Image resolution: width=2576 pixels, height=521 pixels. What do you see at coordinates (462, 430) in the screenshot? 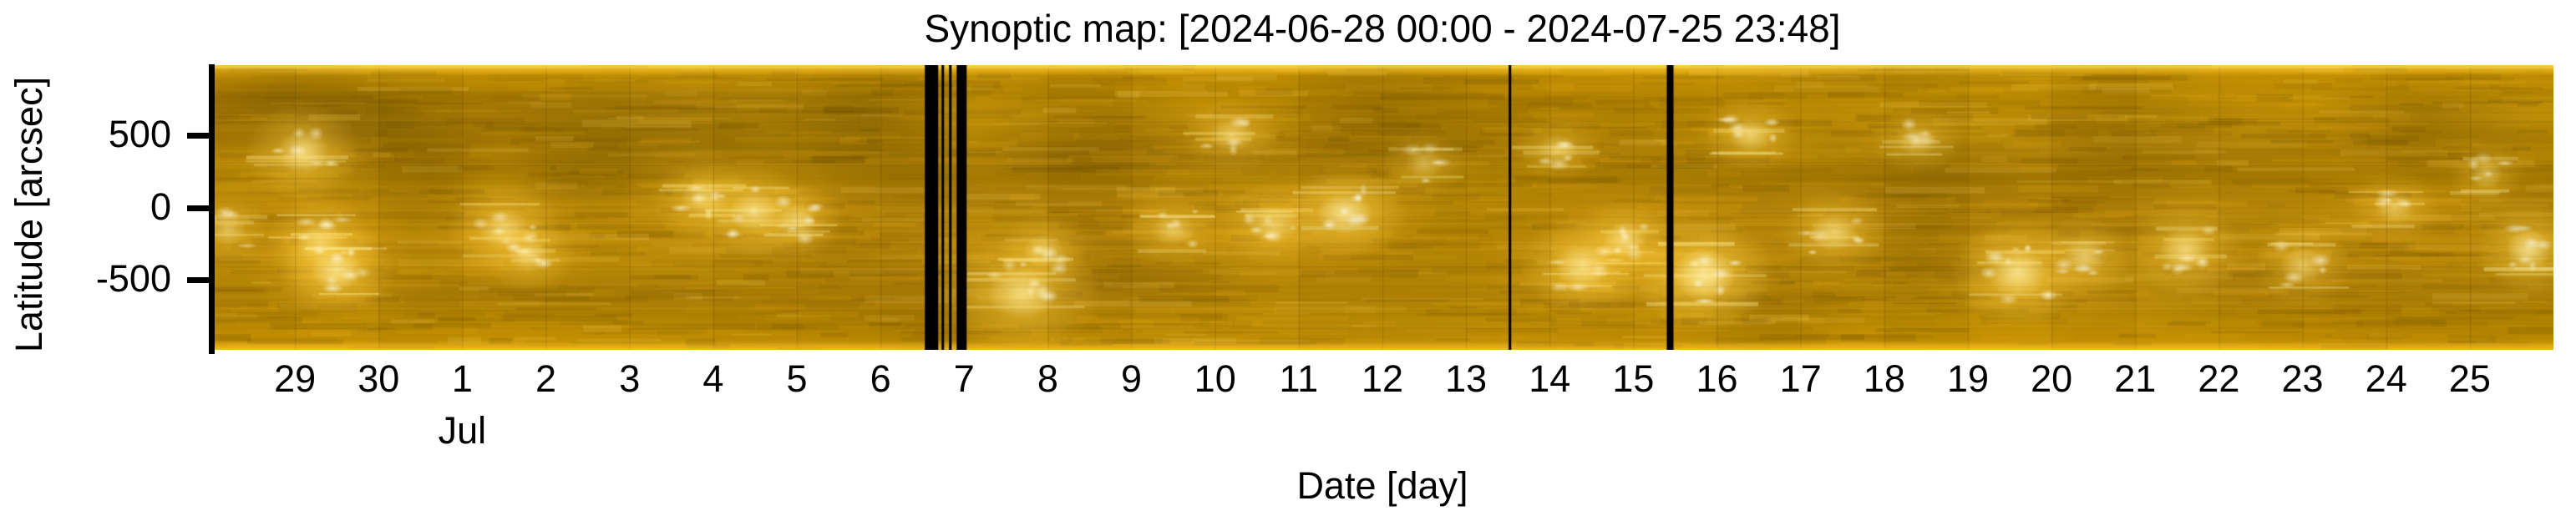
I see `x-month-label: Jul` at bounding box center [462, 430].